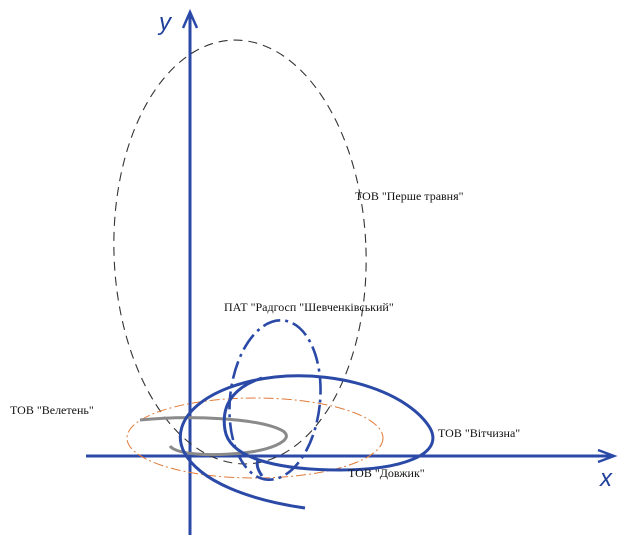 The width and height of the screenshot is (622, 545). What do you see at coordinates (607, 456) in the screenshot?
I see `x-axis-arrow` at bounding box center [607, 456].